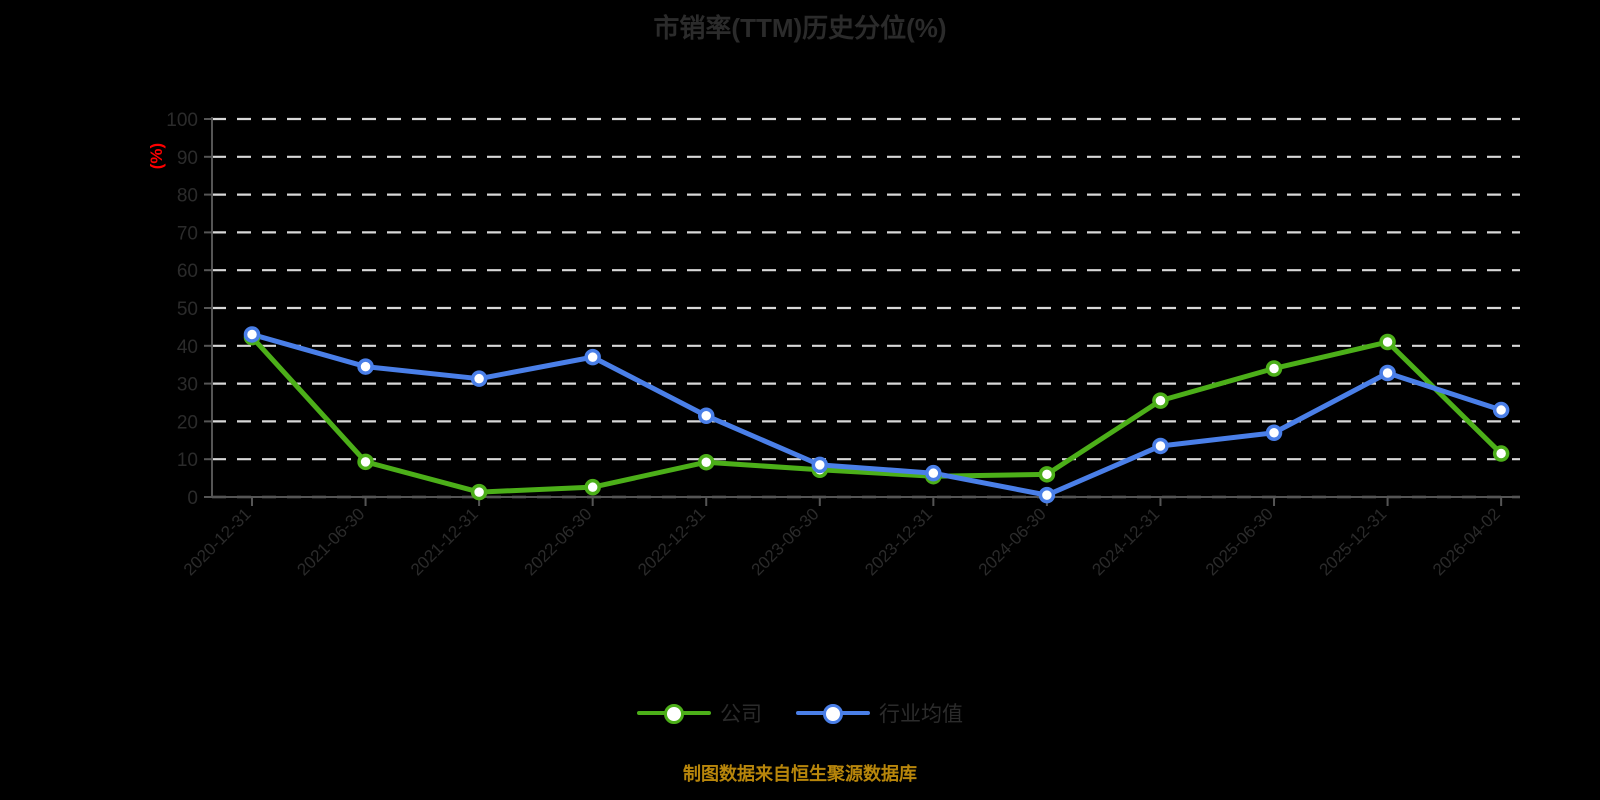 This screenshot has height=800, width=1600. Describe the element at coordinates (1012, 541) in the screenshot. I see `svg-text: 2024-06-30` at that location.